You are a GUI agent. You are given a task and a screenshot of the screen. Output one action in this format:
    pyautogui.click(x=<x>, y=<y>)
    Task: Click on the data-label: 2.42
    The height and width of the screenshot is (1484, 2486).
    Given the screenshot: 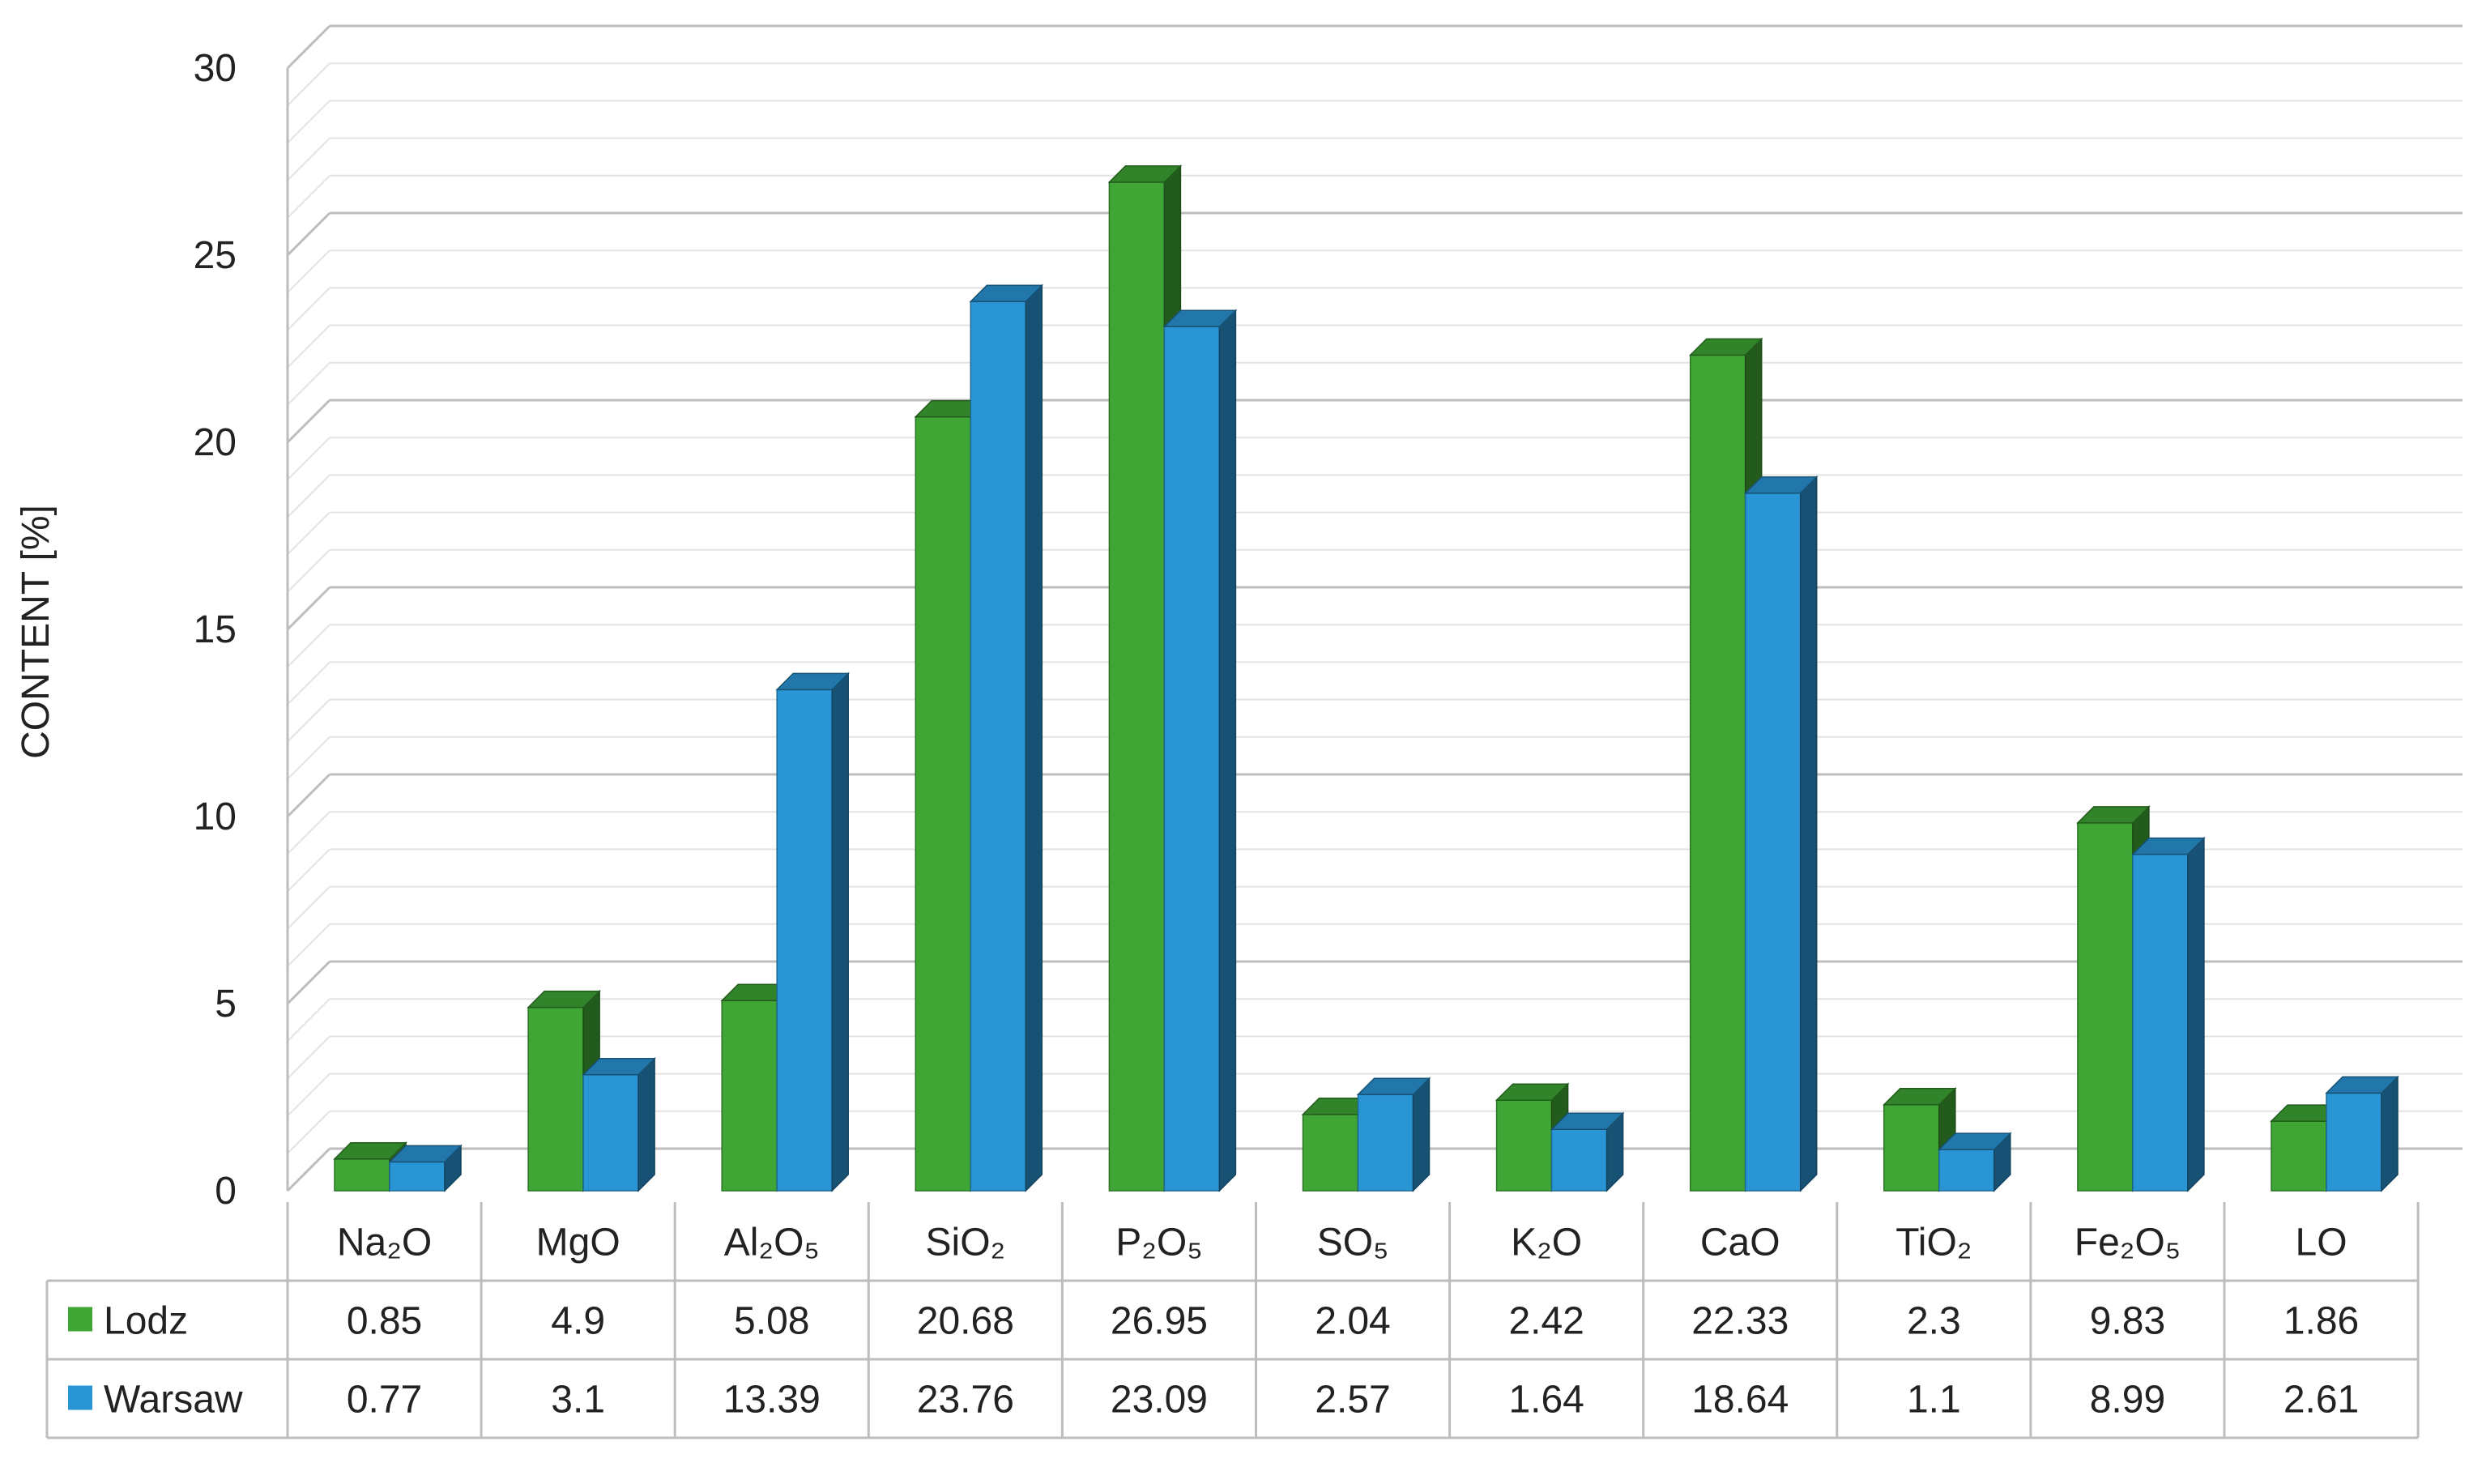 What is the action you would take?
    pyautogui.click(x=1546, y=1321)
    